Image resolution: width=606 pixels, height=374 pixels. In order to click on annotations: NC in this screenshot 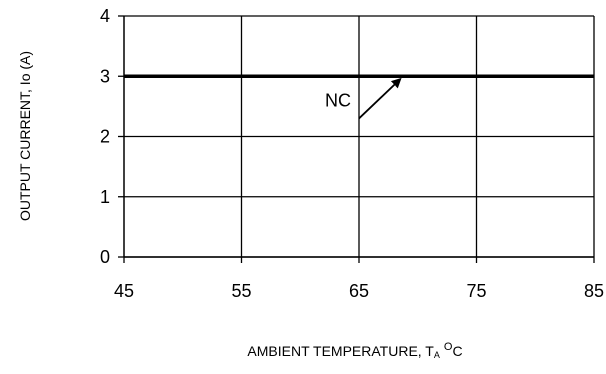, I will do `click(363, 98)`.